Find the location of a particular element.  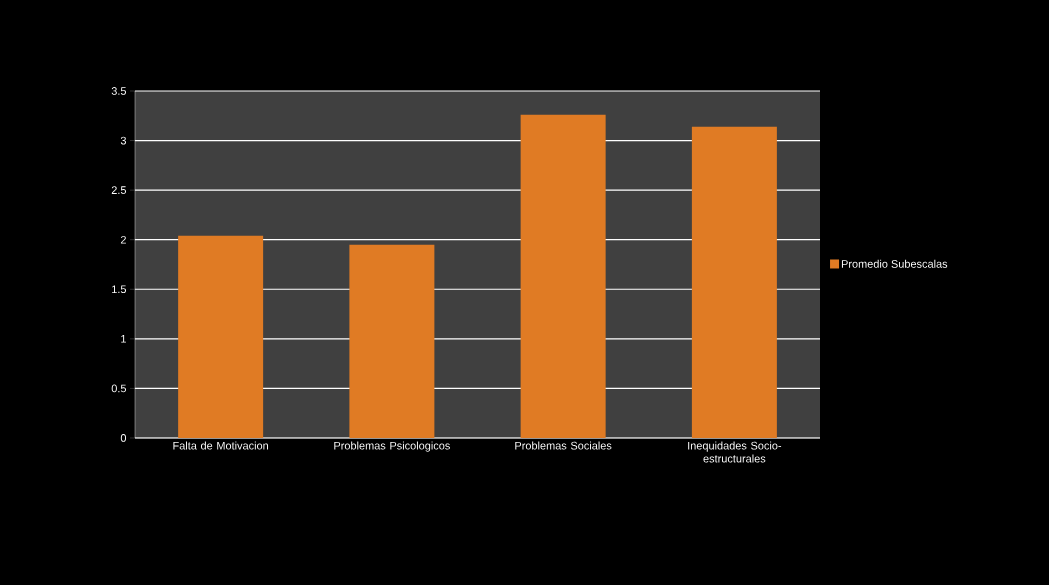

x-tick-label: Problemas Psicologicos is located at coordinates (392, 446).